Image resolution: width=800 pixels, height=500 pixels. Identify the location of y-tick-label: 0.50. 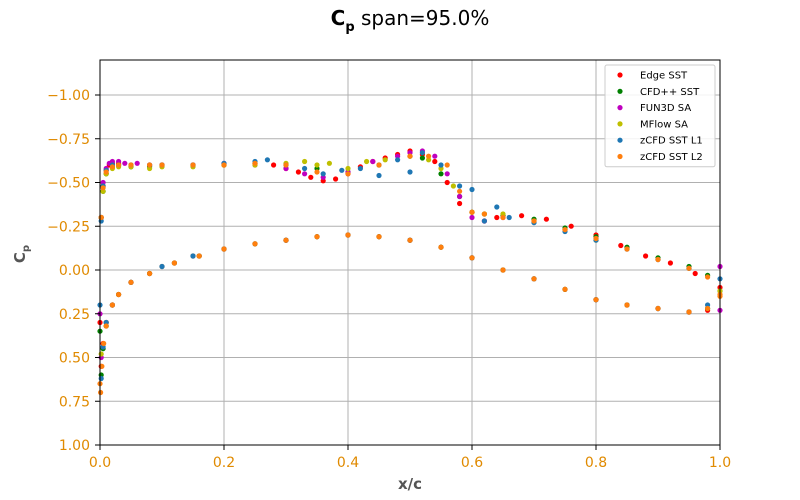
(74, 359).